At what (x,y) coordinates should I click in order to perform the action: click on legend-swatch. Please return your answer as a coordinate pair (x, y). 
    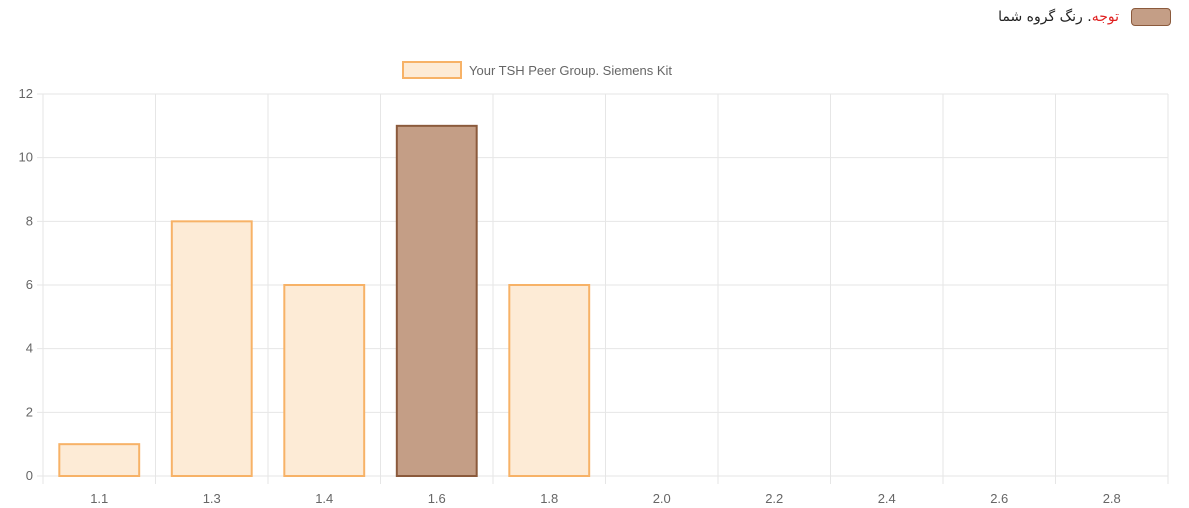
    Looking at the image, I should click on (432, 70).